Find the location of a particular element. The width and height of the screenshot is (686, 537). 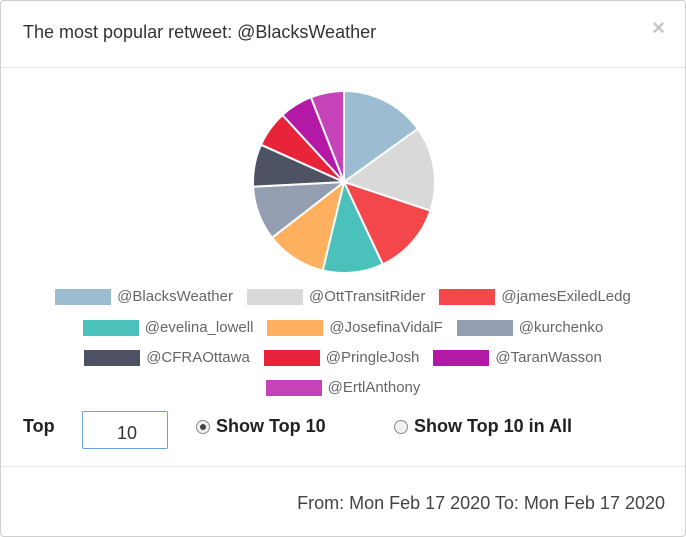

legend-label: @evelina_lowell is located at coordinates (199, 327).